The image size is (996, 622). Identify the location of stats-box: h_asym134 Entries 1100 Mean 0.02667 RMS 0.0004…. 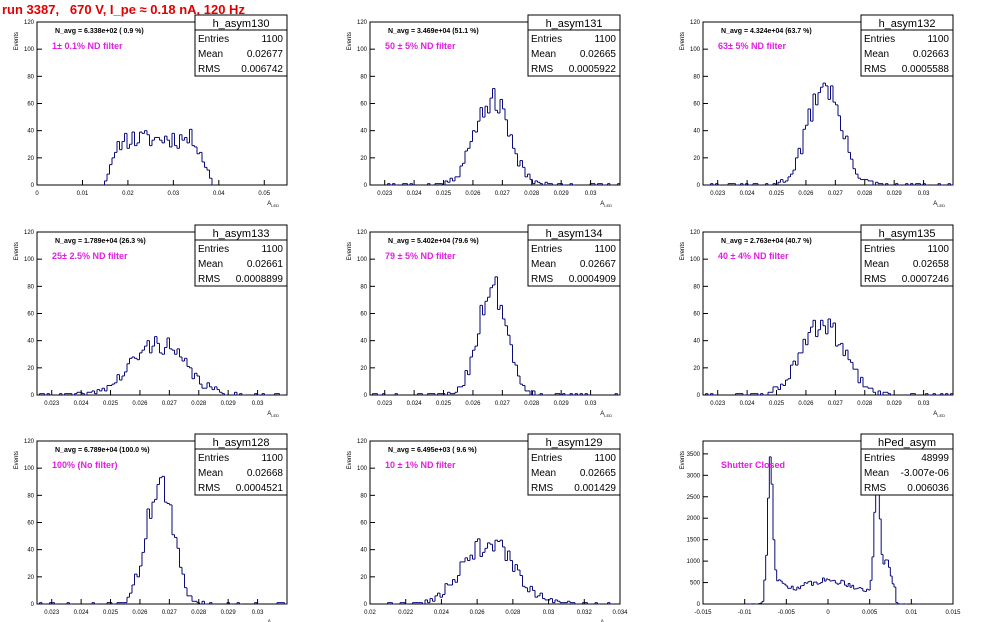
(574, 255).